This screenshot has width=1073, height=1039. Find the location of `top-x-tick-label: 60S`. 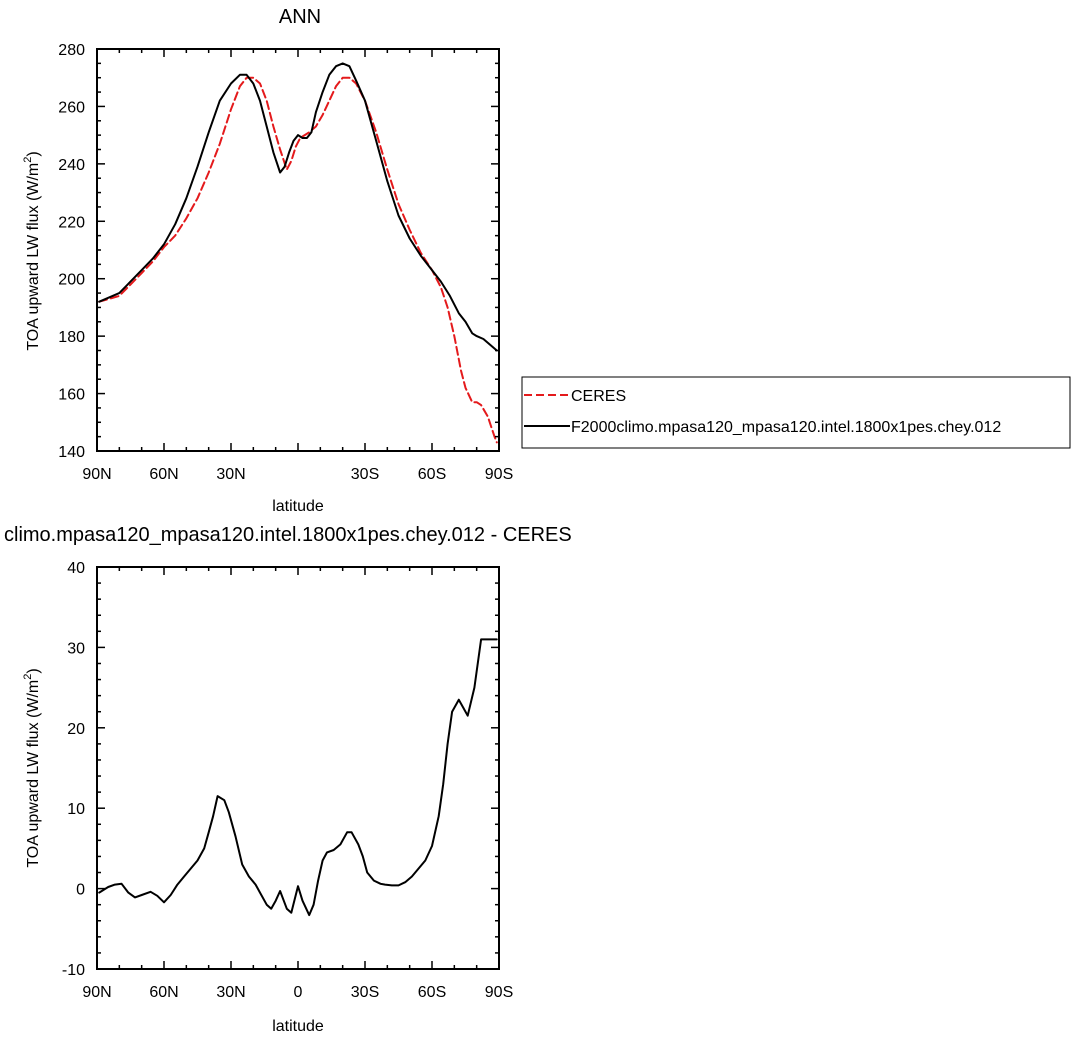

top-x-tick-label: 60S is located at coordinates (432, 474).